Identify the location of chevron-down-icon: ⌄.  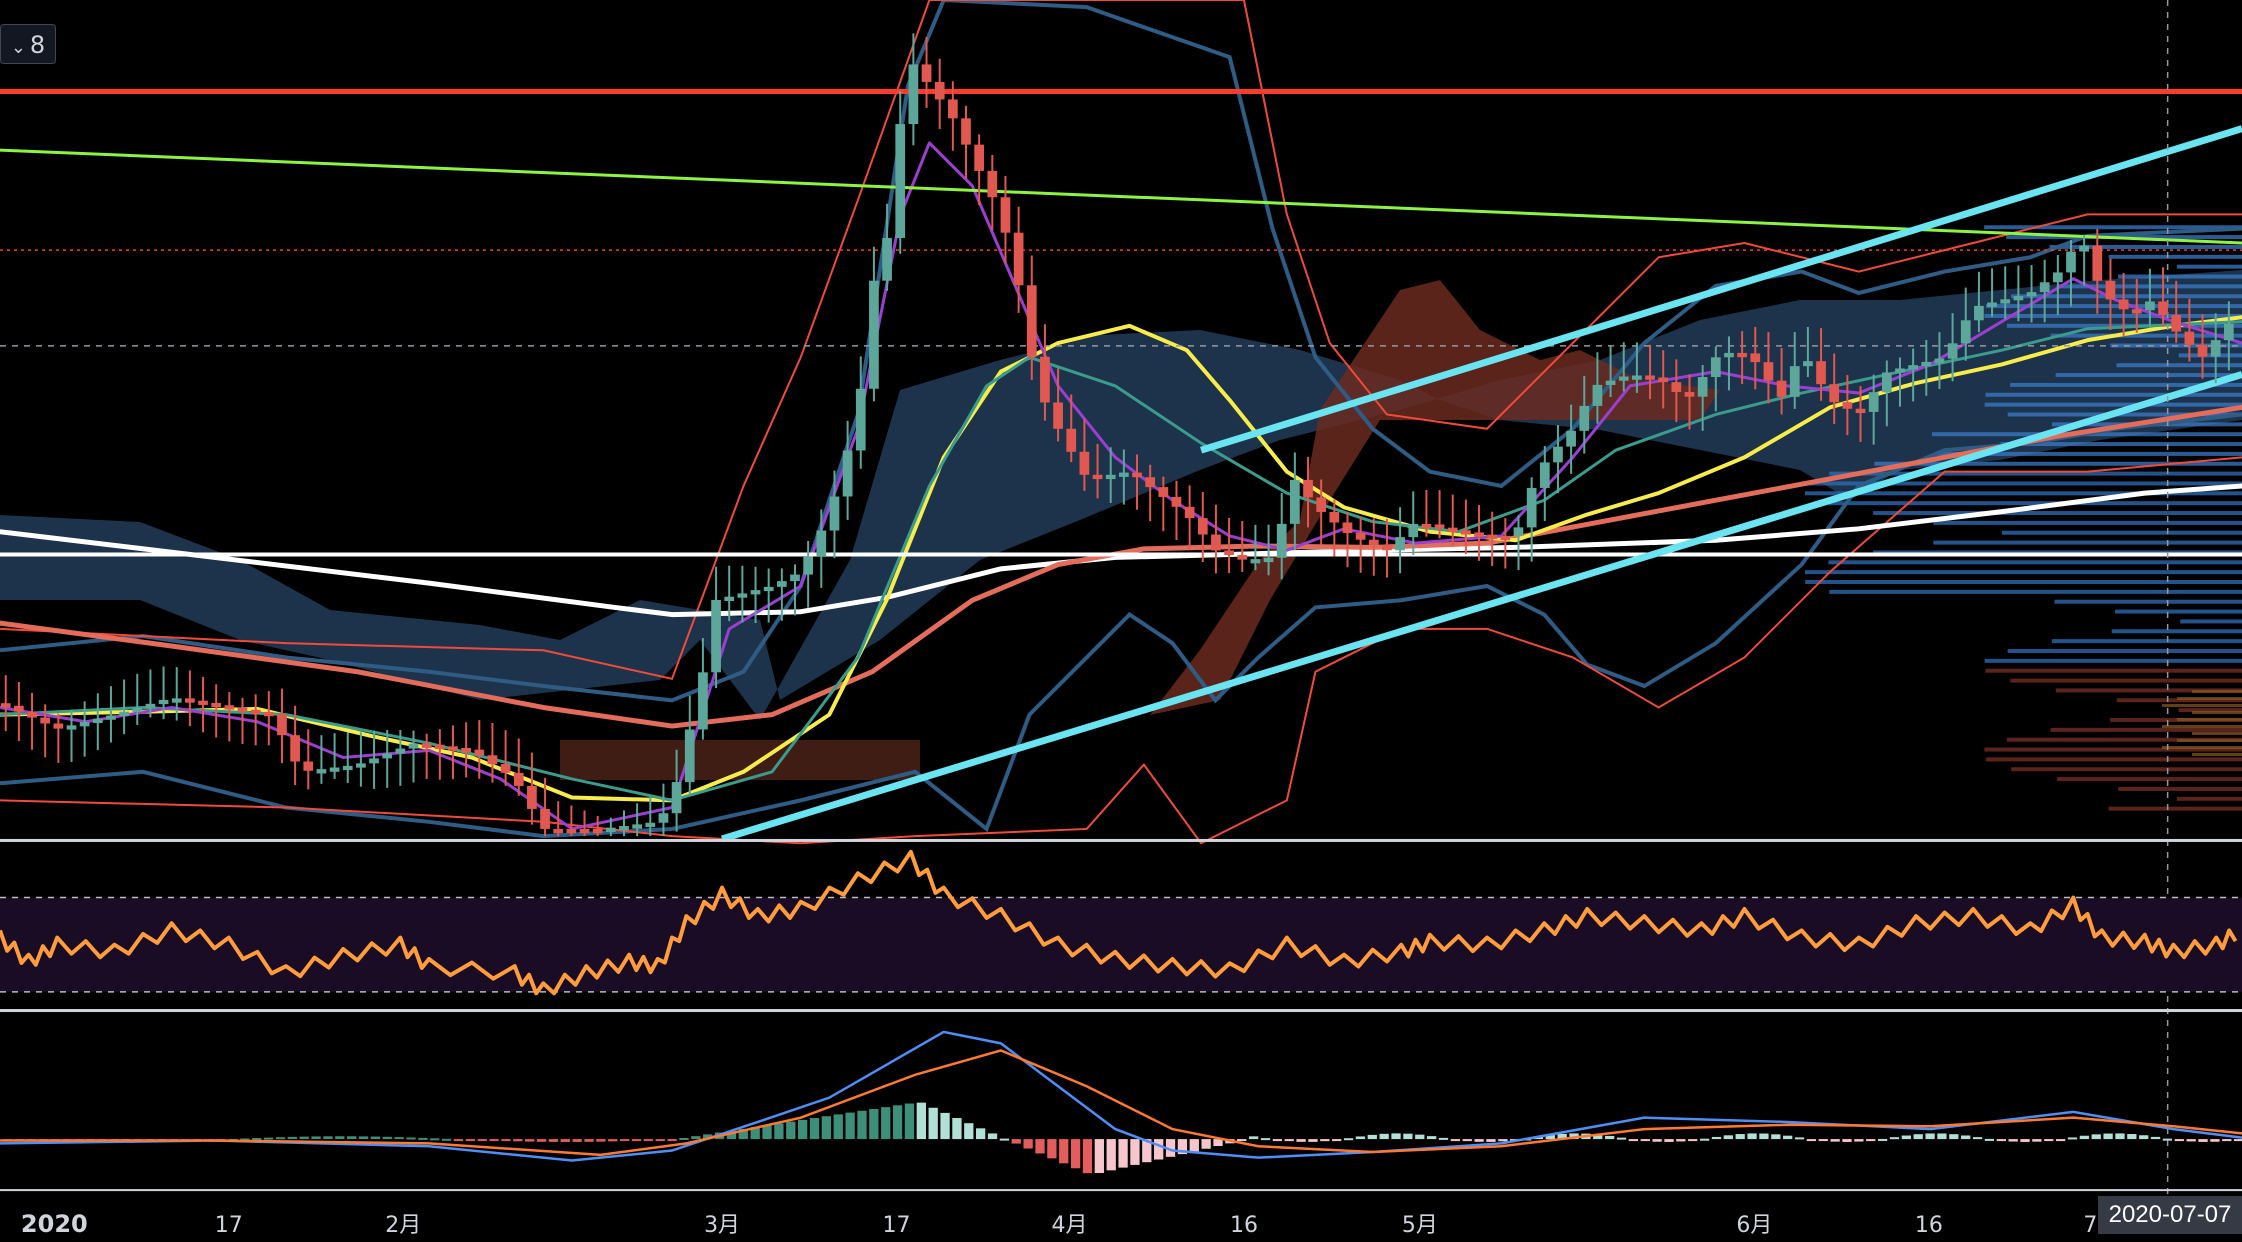
(18, 47).